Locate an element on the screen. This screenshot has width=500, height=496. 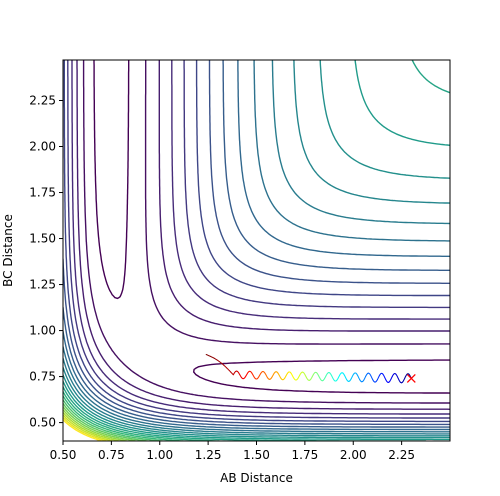
y-axis: 0.50 0.75 1.00 1.25 1.50 1.75 2.00 2.25 is located at coordinates (46, 261).